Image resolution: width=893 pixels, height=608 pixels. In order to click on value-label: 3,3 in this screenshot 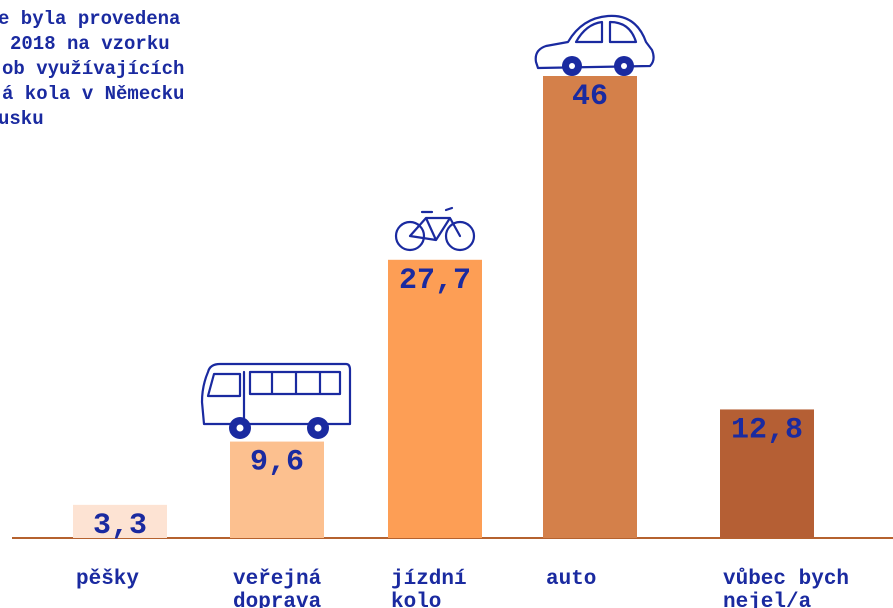, I will do `click(120, 526)`.